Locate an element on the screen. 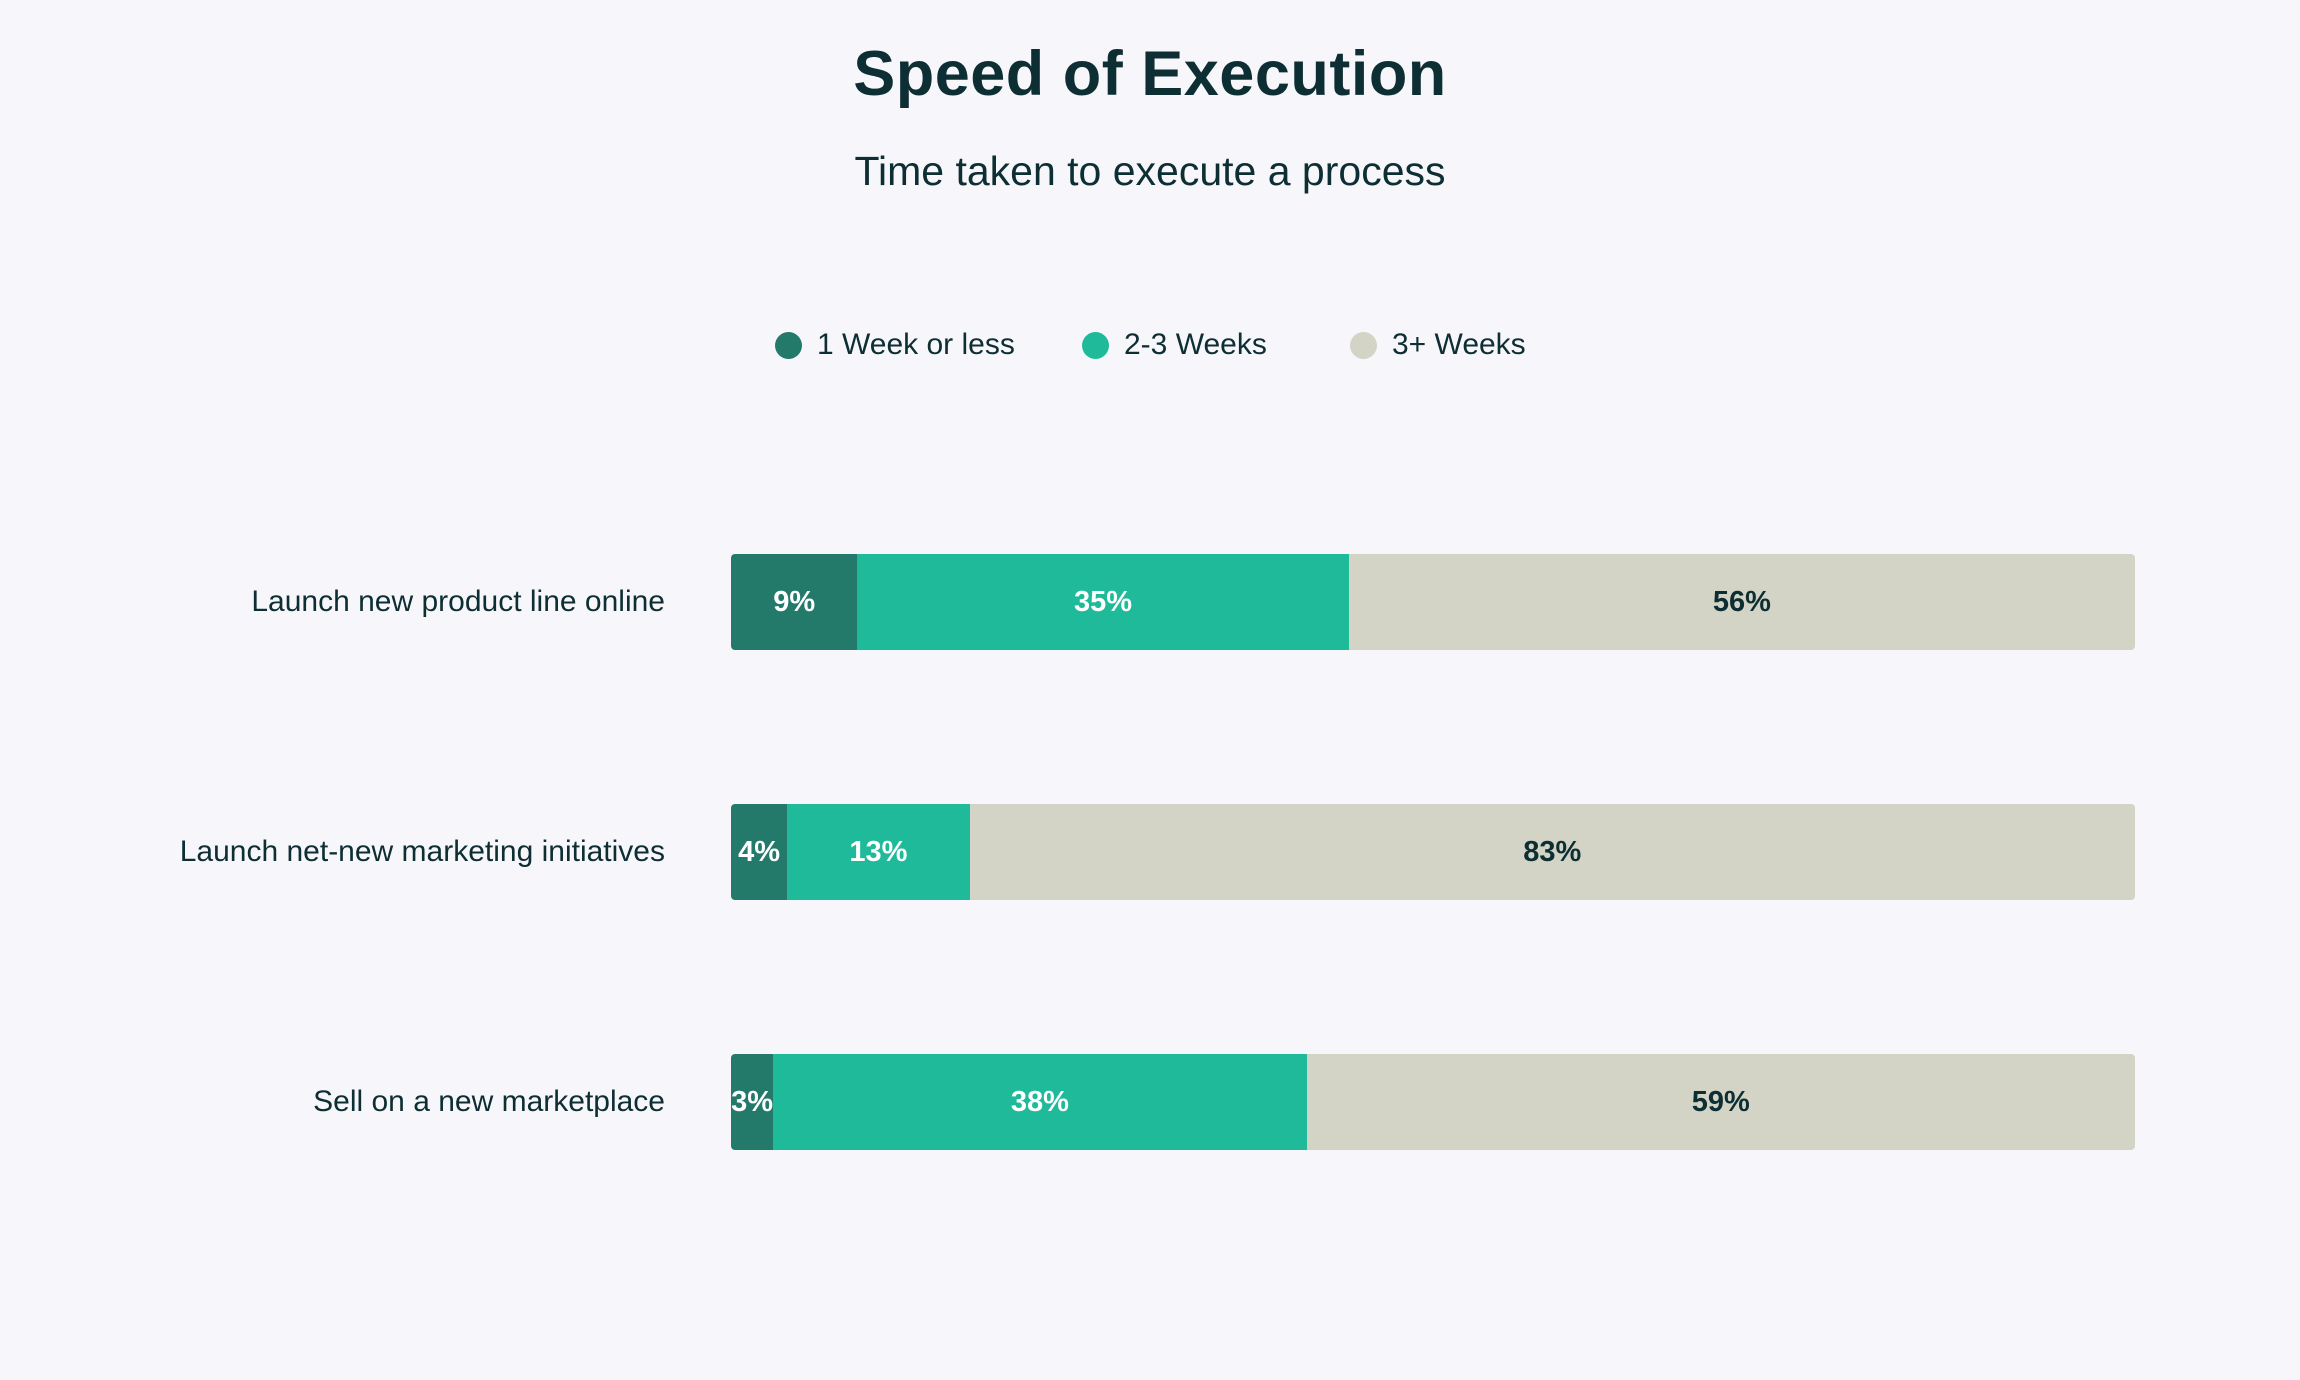 Image resolution: width=2300 pixels, height=1380 pixels. data-label: 38% is located at coordinates (1039, 1101).